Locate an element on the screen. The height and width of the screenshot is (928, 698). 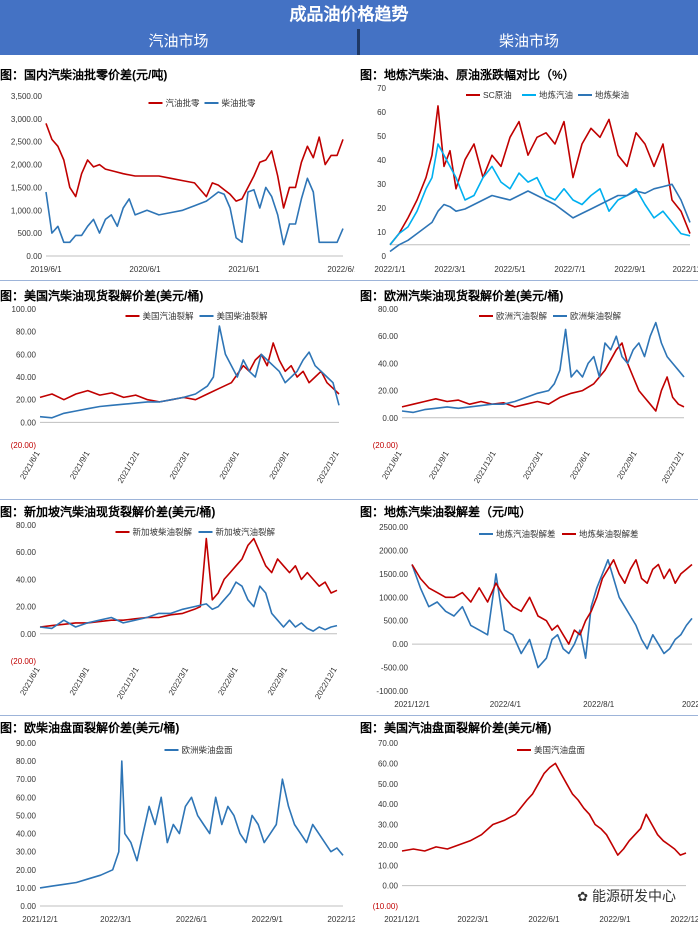
section-diesel-header: 柴油市场 is located at coordinates (529, 42).